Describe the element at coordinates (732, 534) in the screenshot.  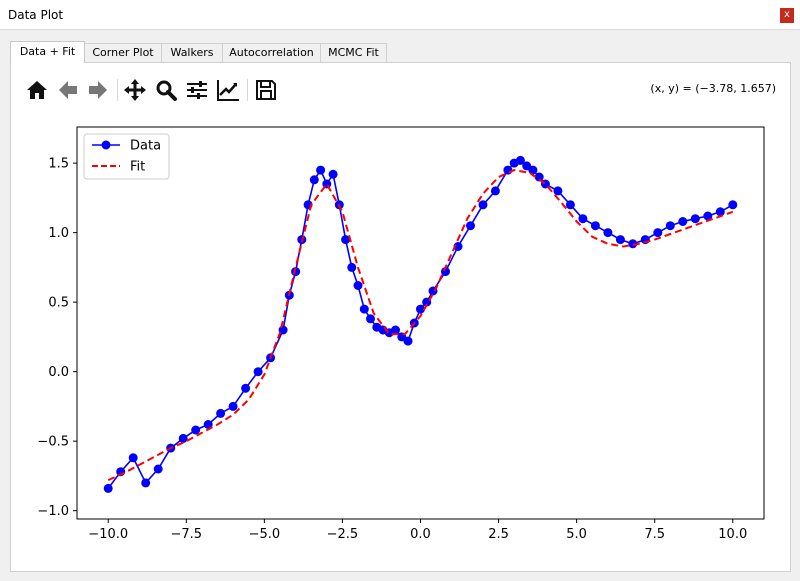
I see `x-tick-label: 10.0` at that location.